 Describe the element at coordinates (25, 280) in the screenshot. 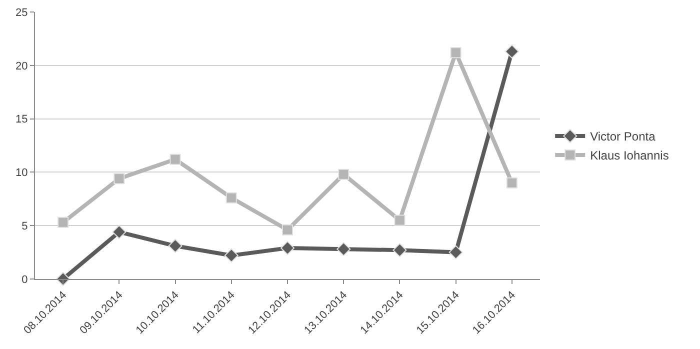

I see `y-tick-label: 0` at that location.